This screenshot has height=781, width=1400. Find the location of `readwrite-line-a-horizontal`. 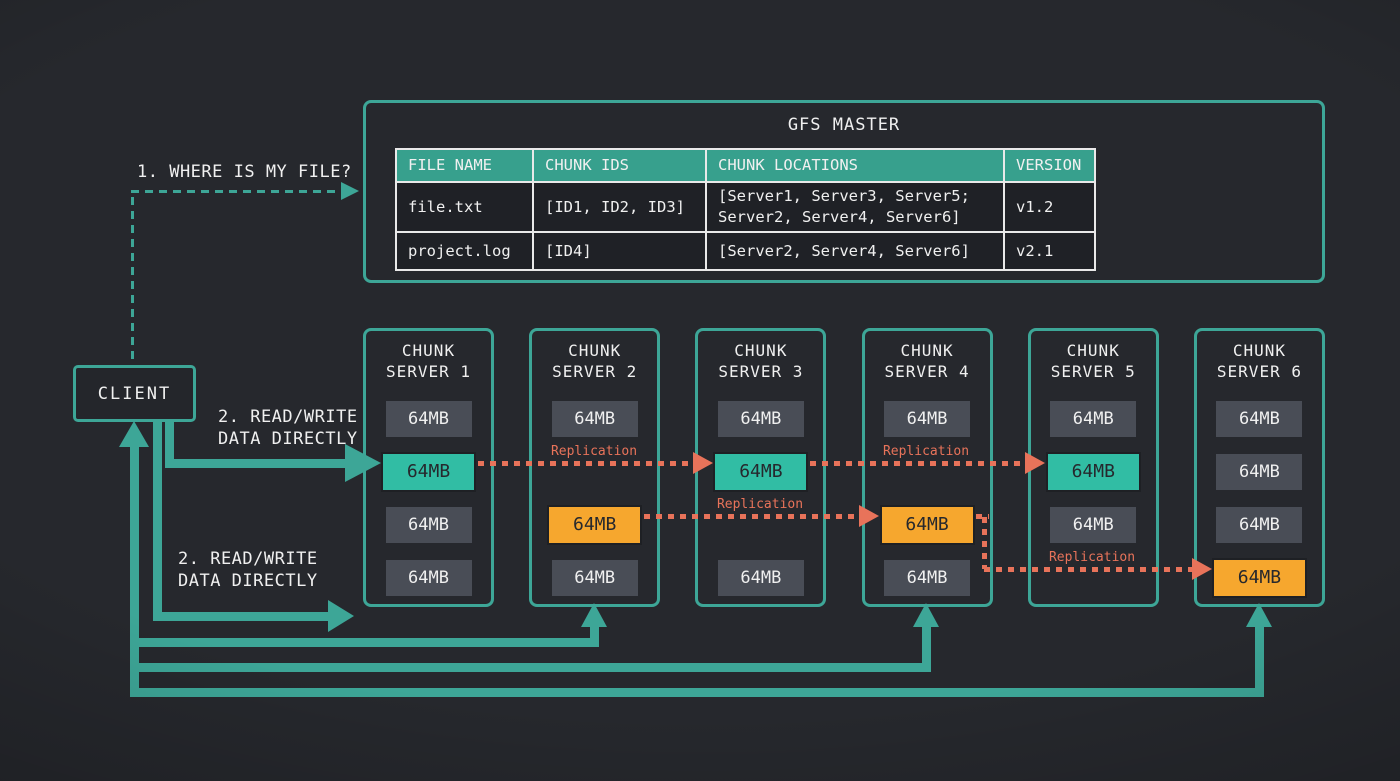

readwrite-line-a-horizontal is located at coordinates (256, 463).